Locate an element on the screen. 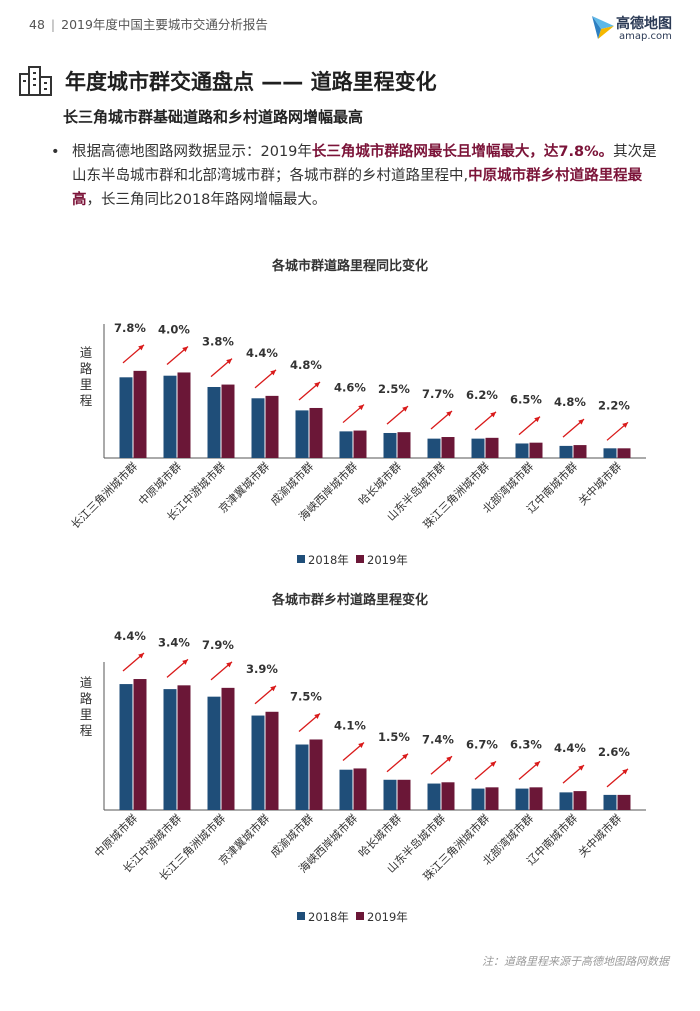  change-percent-label: 4.1% is located at coordinates (350, 725).